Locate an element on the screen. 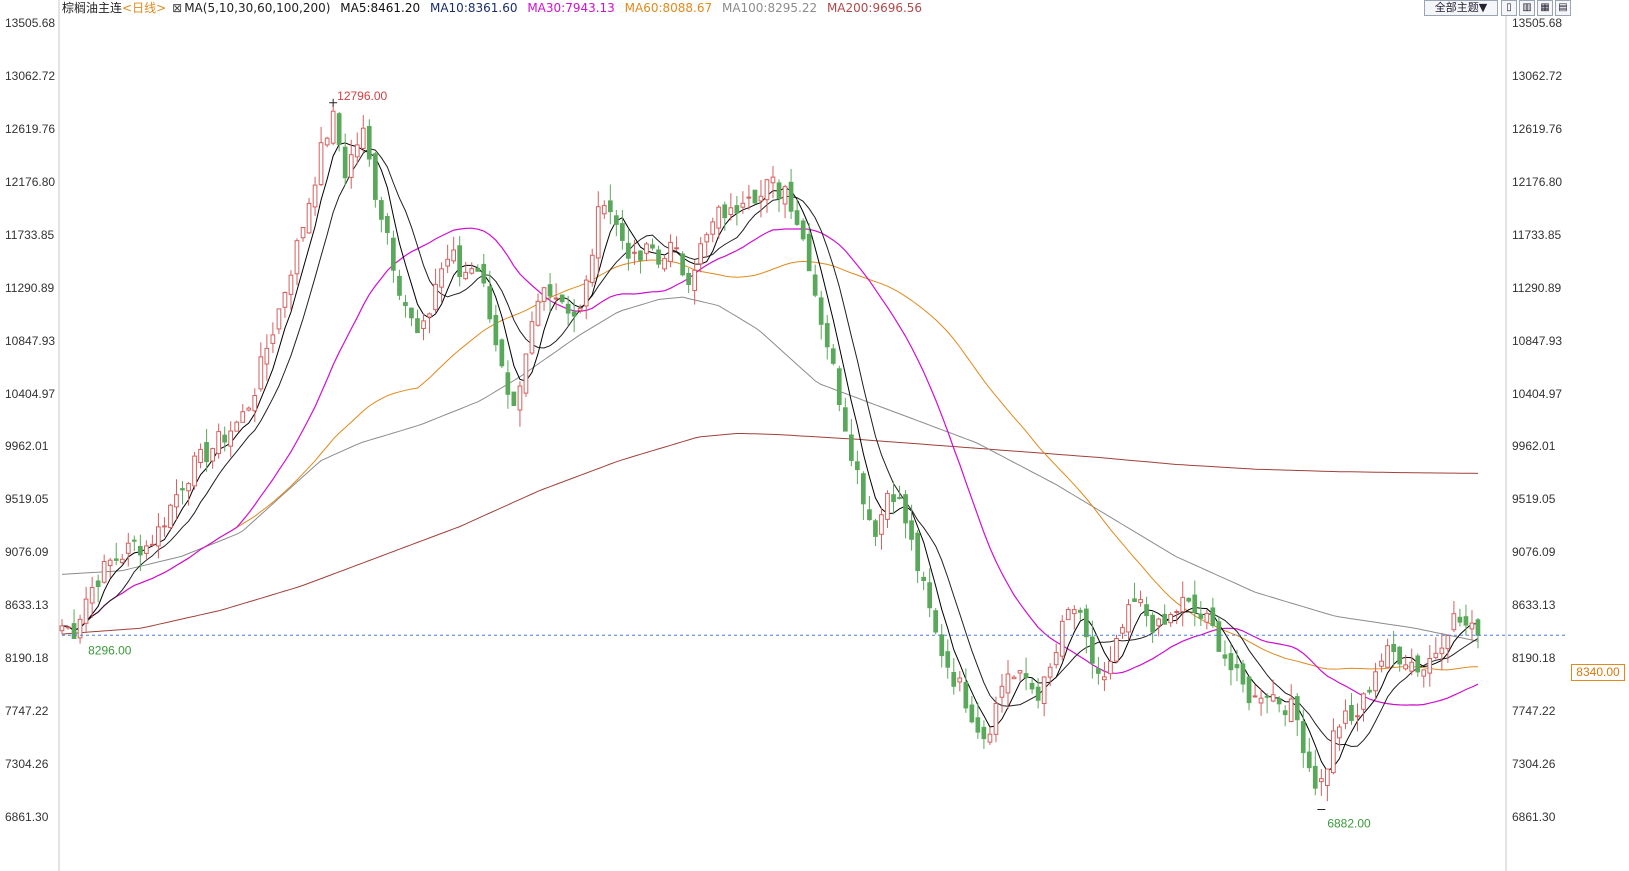  chart-layout-icon: ▯ is located at coordinates (1509, 8).